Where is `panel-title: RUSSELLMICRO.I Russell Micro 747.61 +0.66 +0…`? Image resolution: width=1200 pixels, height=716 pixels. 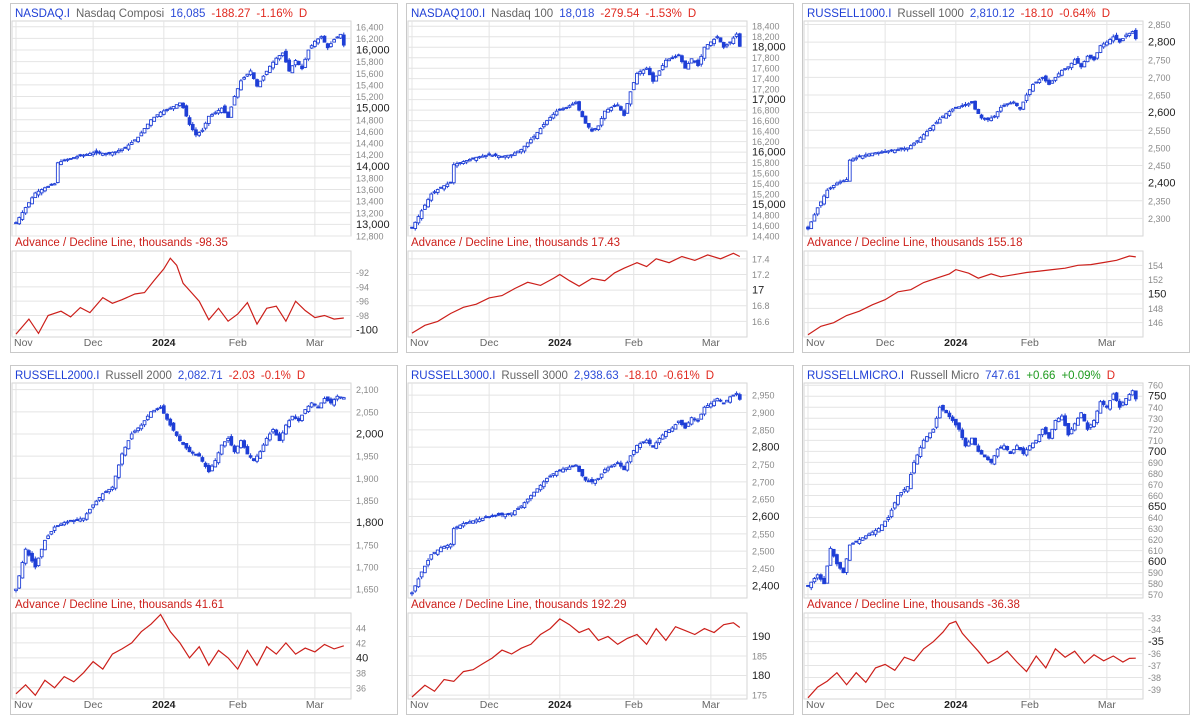 panel-title: RUSSELLMICRO.I Russell Micro 747.61 +0.66 +0… is located at coordinates (964, 376).